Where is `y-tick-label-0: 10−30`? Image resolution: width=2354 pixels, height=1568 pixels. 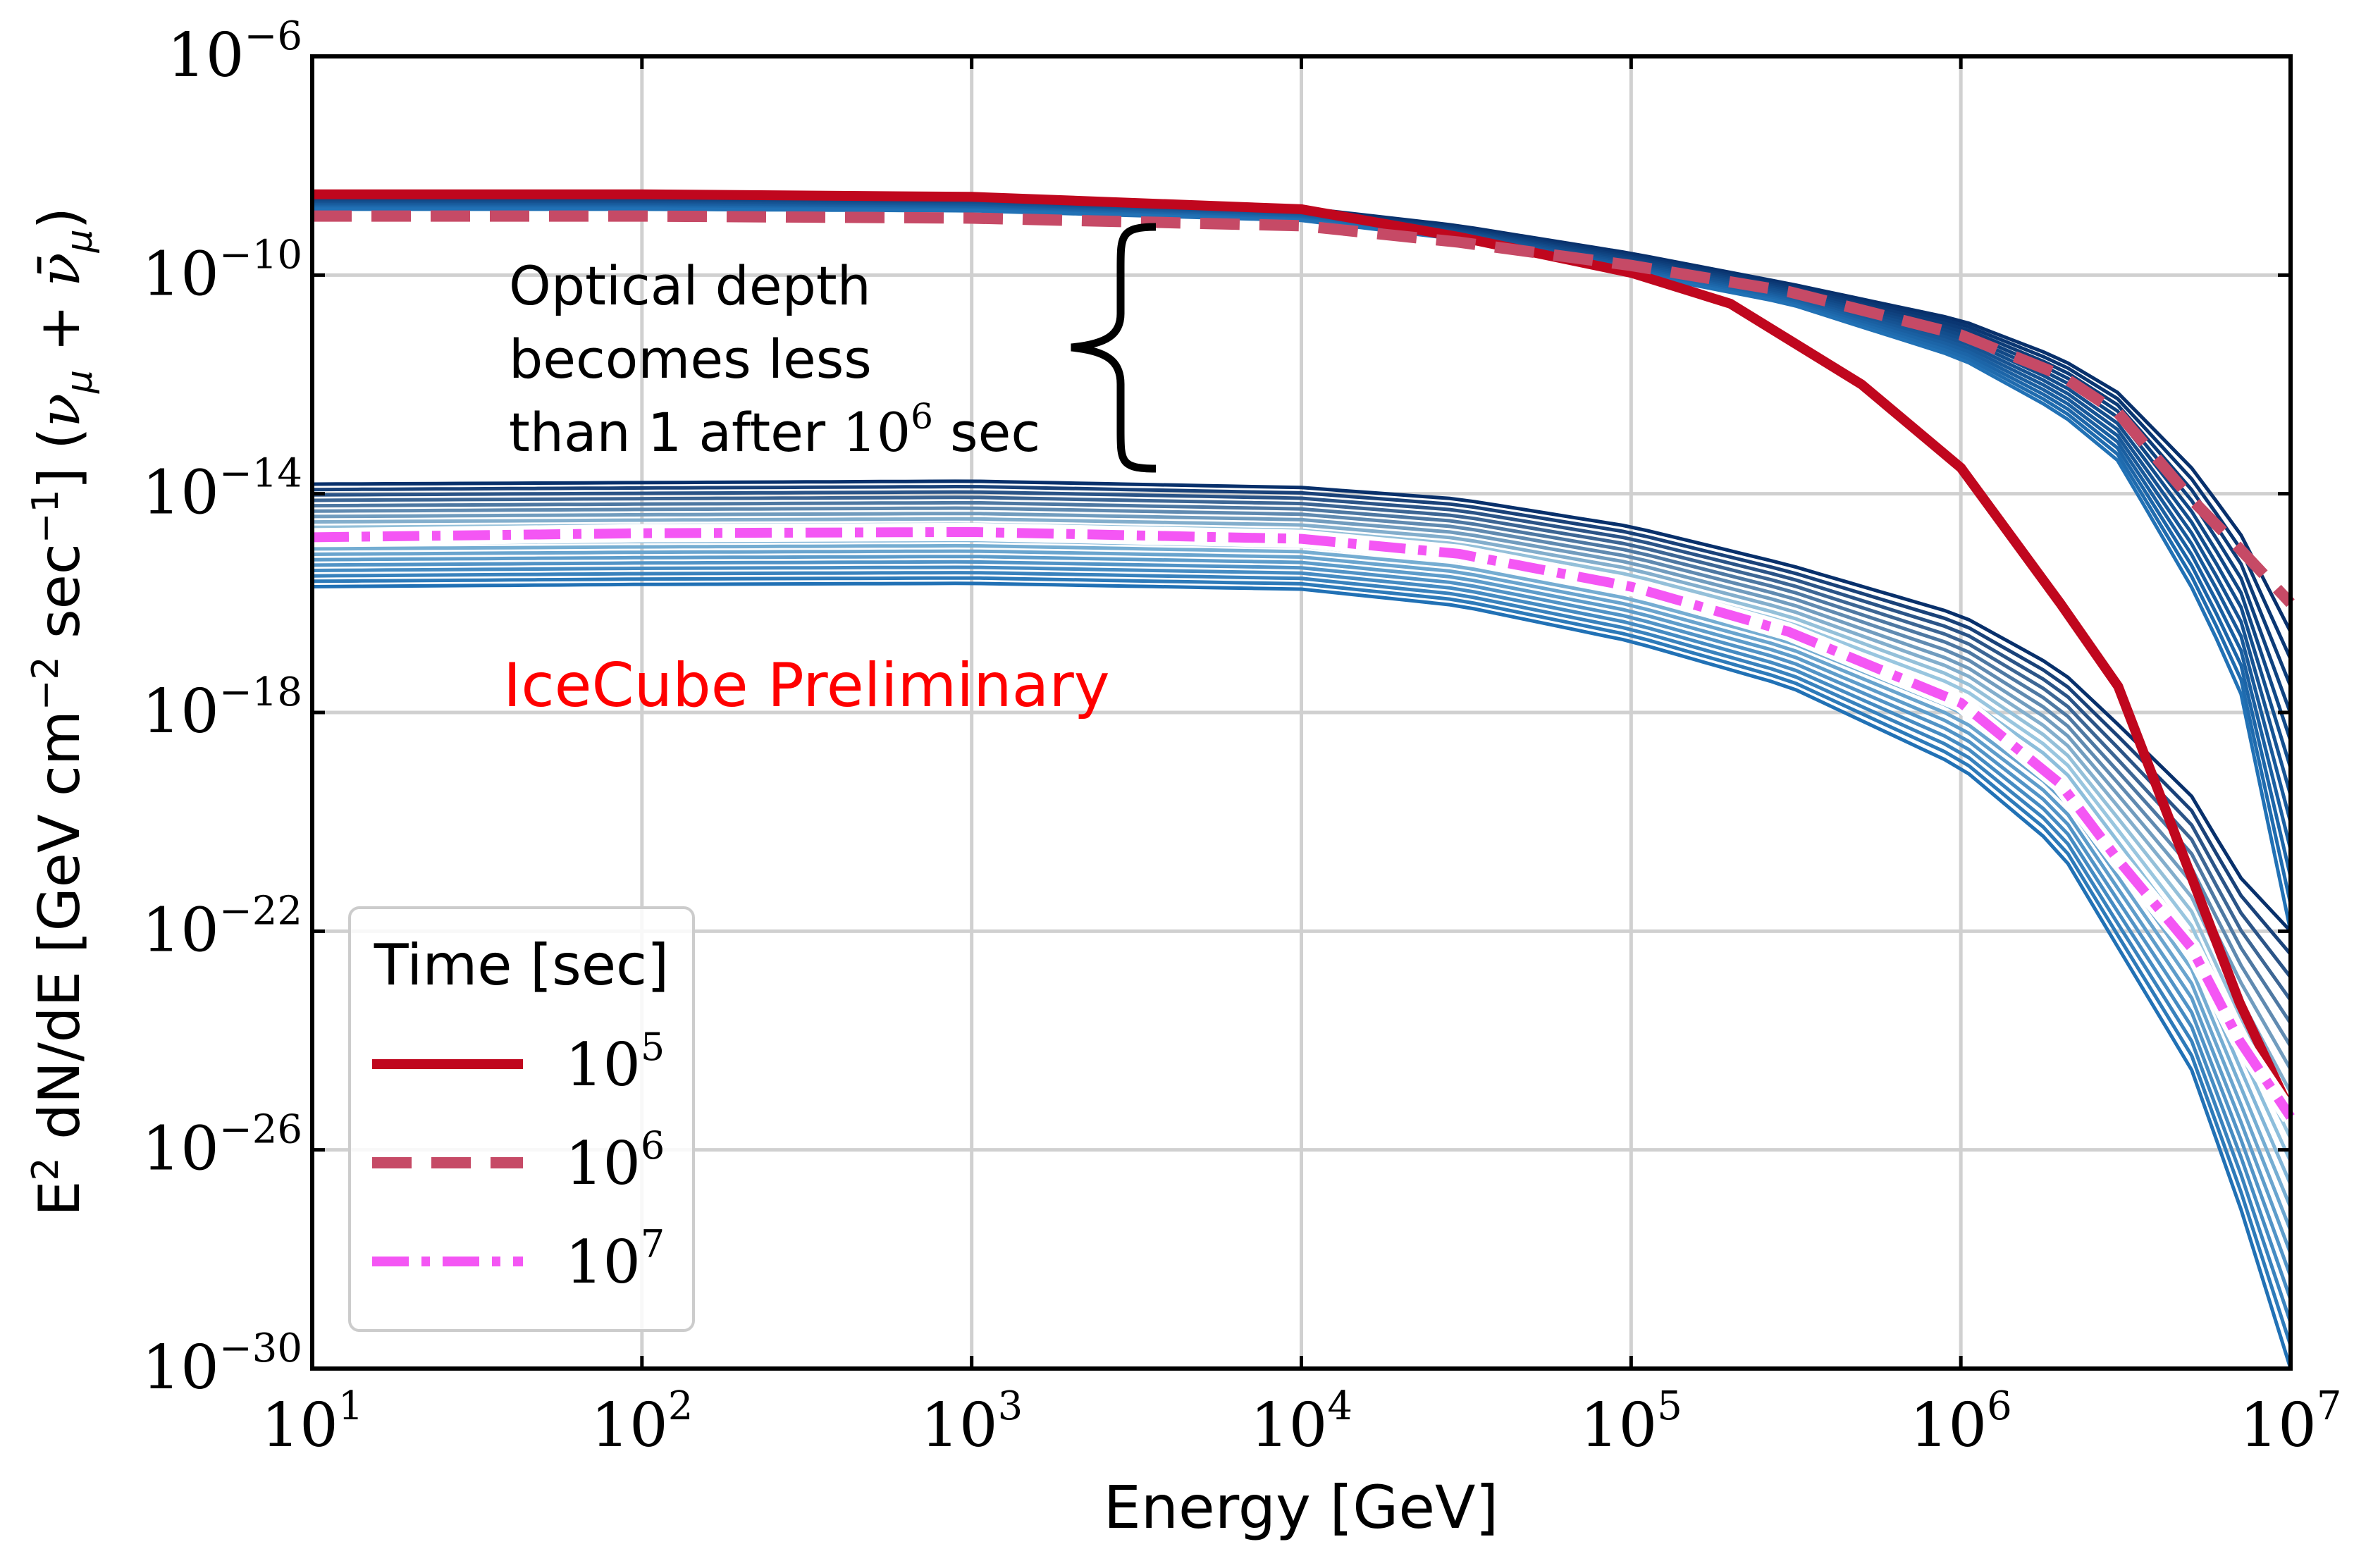
y-tick-label-0: 10−30 is located at coordinates (222, 1364).